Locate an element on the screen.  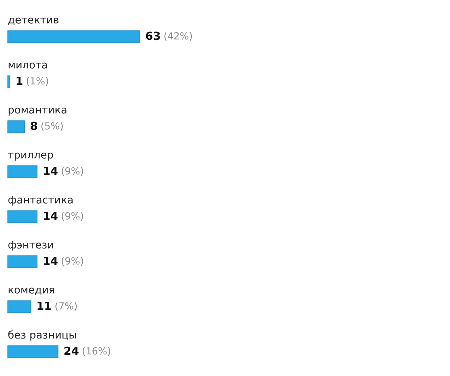
y-tick-label: милота is located at coordinates (28, 65).